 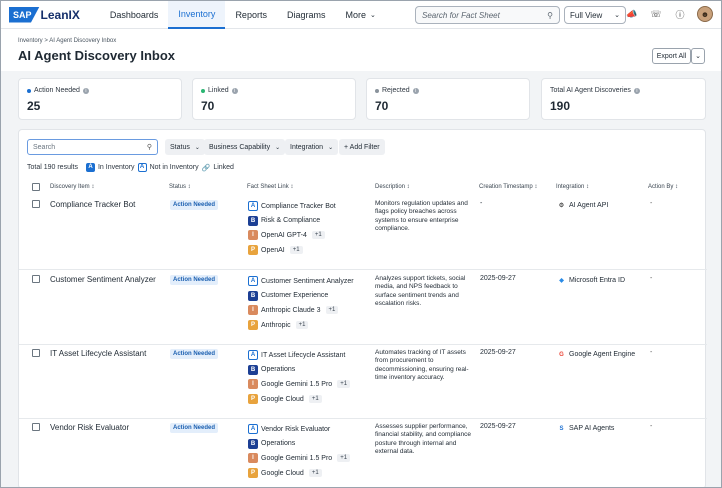 I want to click on stat-card-rejected: Rejected i 70, so click(x=448, y=99).